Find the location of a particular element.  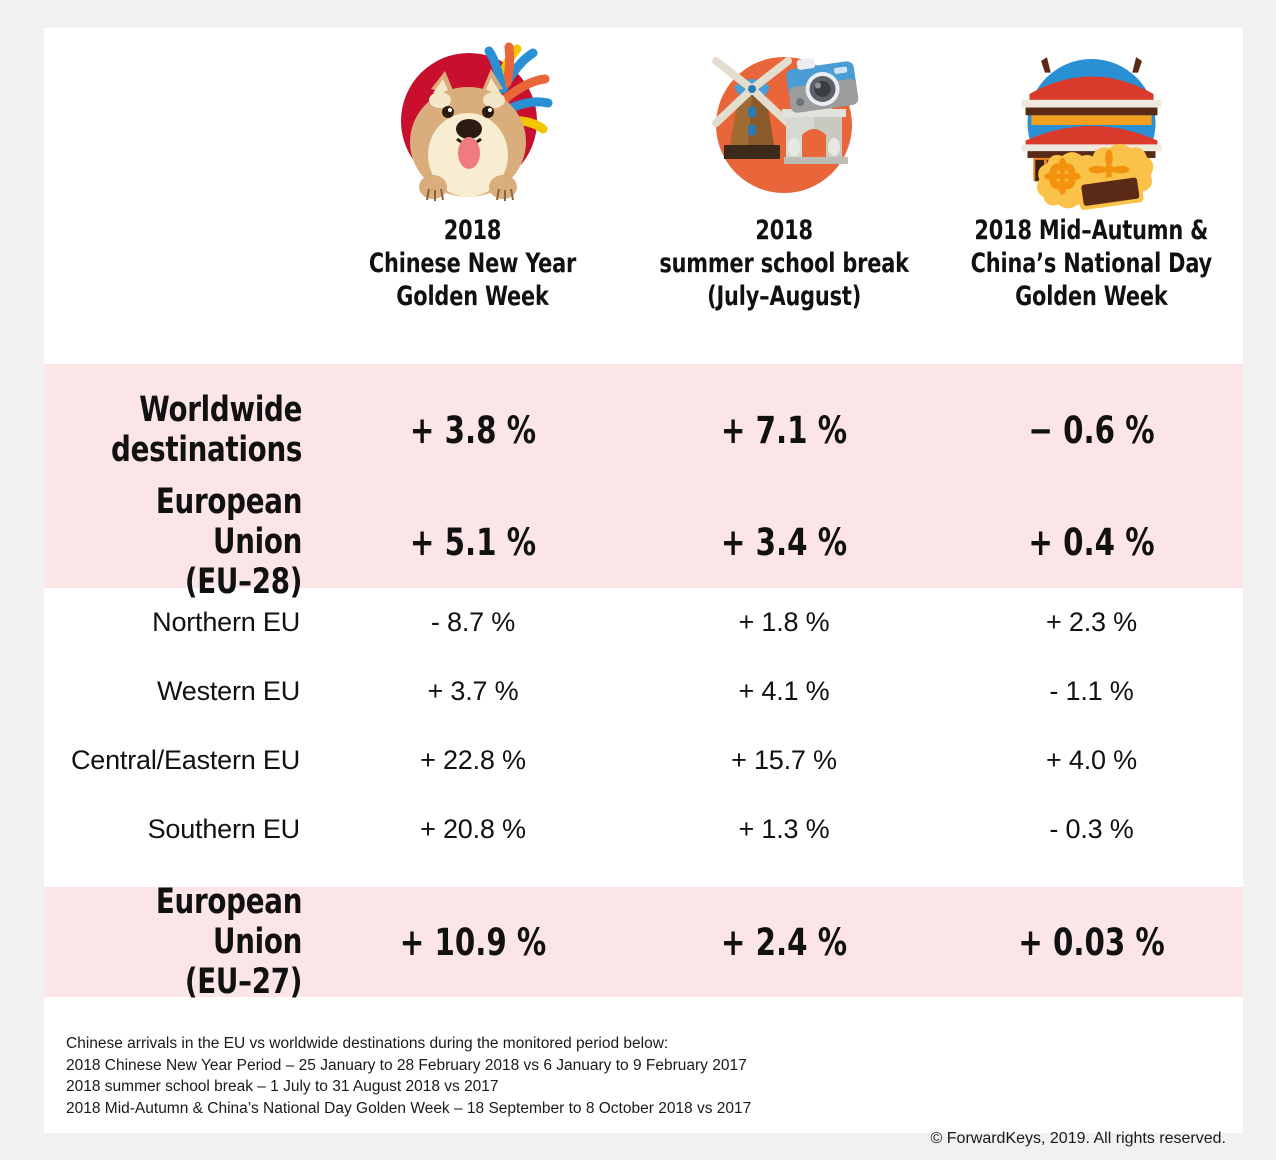

row-value: - 1.1 % is located at coordinates (1091, 691).